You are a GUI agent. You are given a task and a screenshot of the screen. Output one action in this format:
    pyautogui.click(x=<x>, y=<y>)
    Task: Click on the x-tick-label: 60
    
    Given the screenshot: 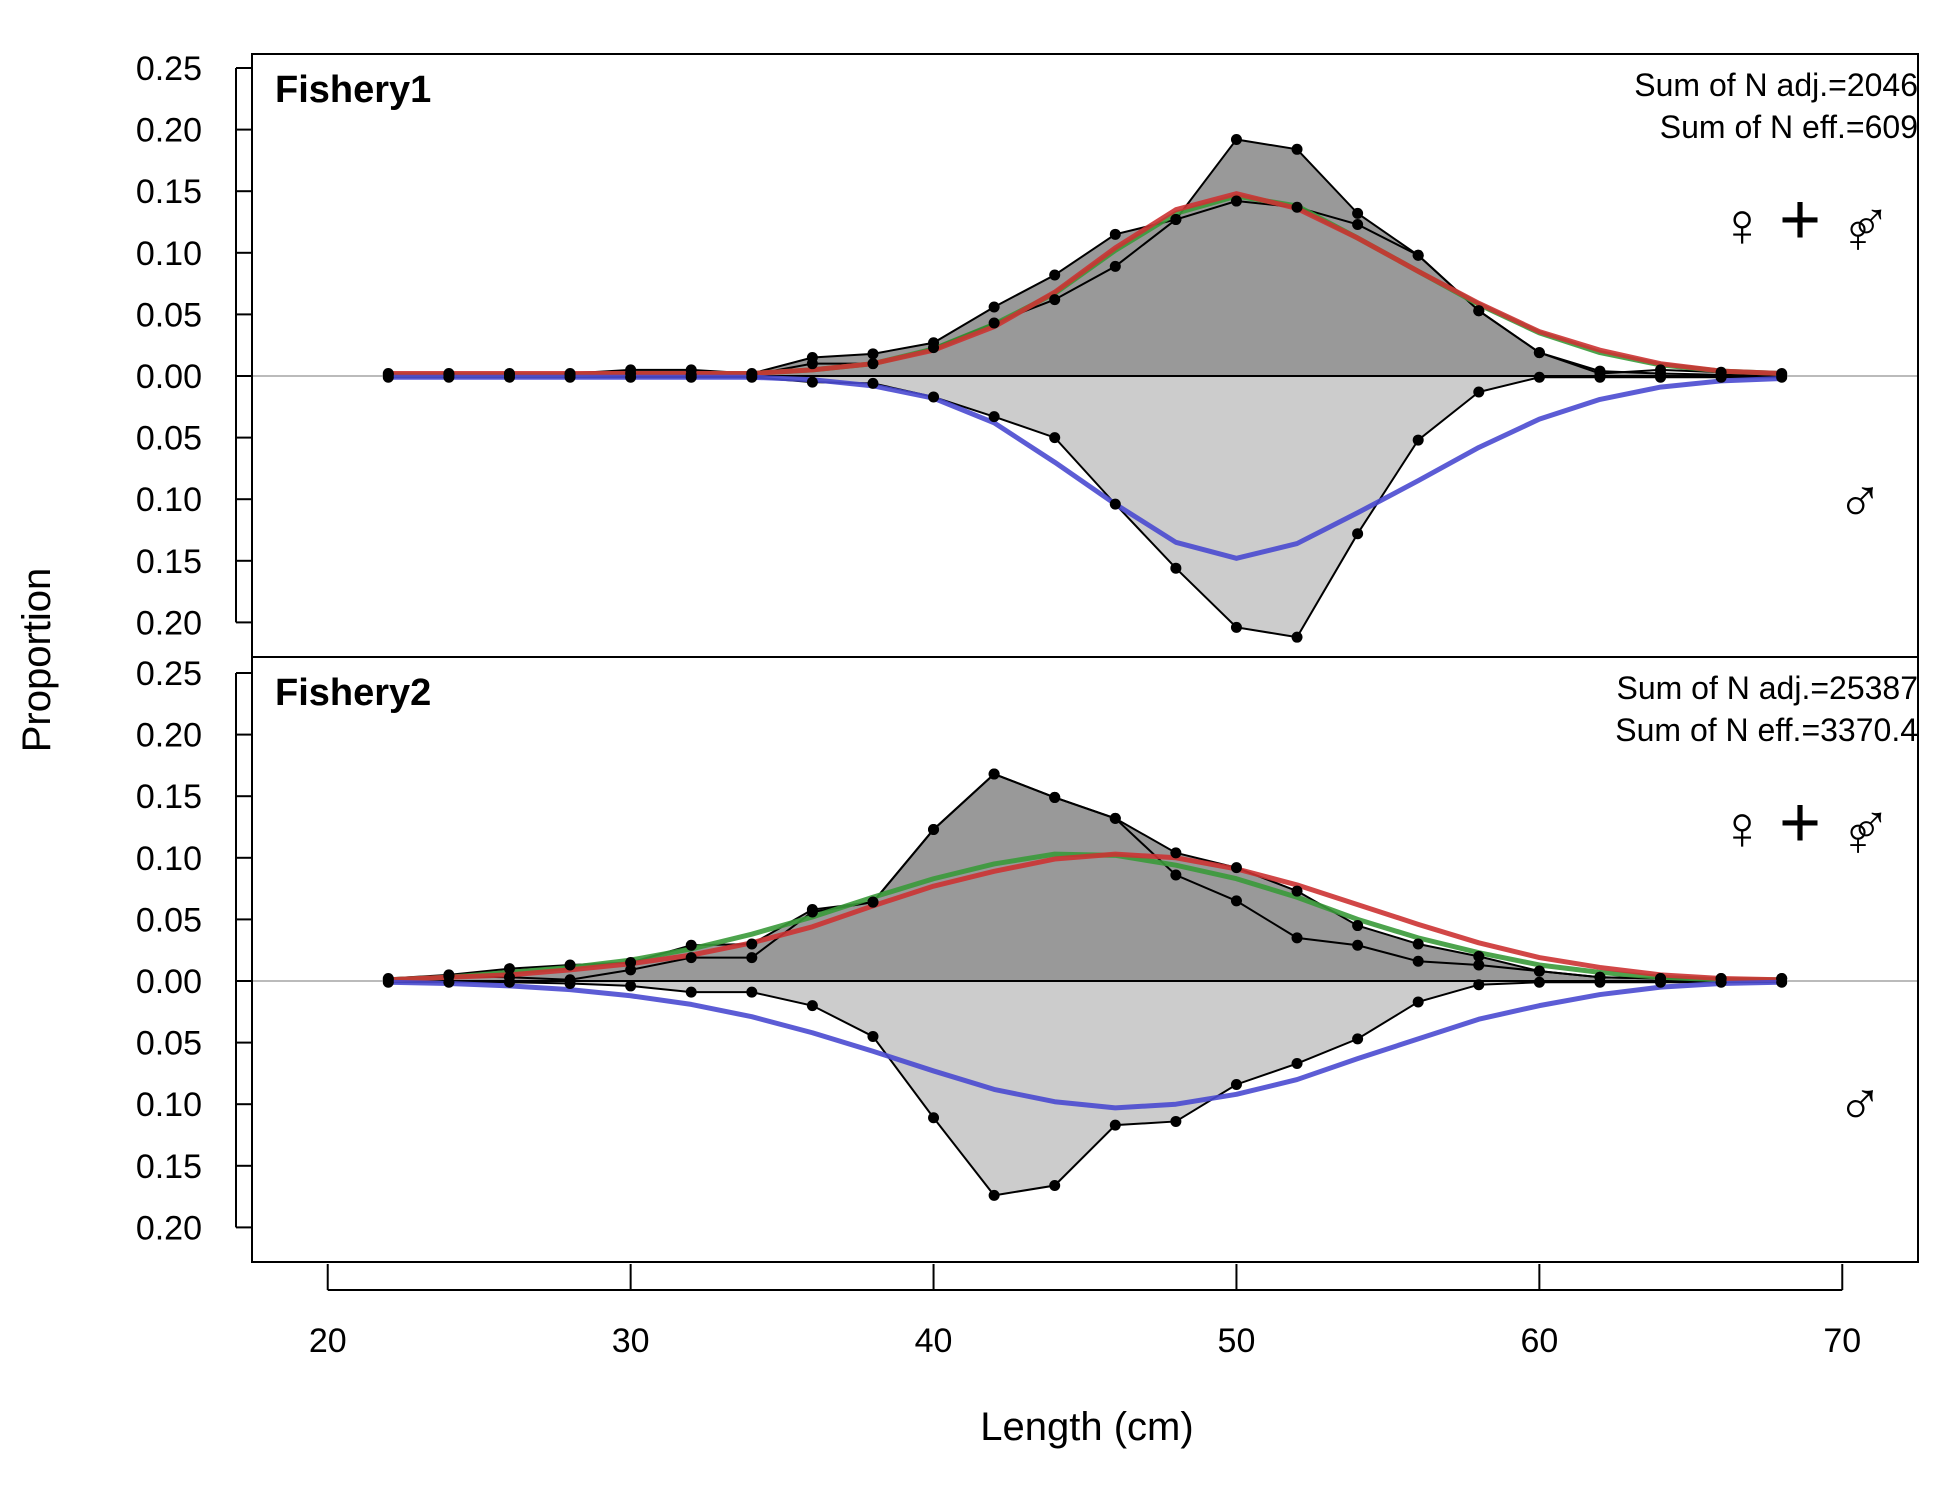 What is the action you would take?
    pyautogui.click(x=1539, y=1341)
    